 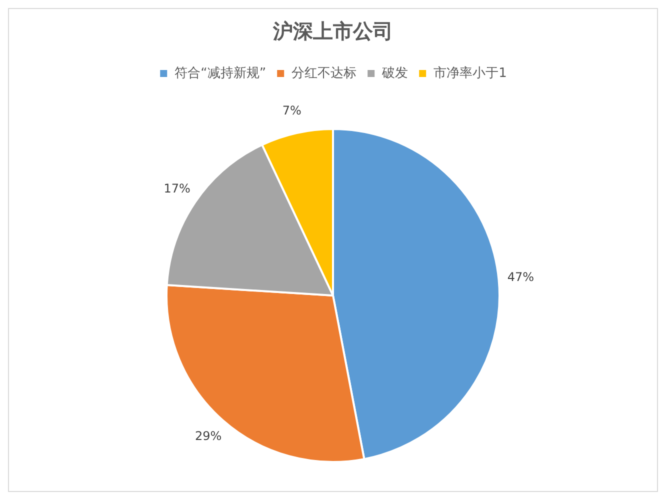 What do you see at coordinates (208, 436) in the screenshot?
I see `data-label: 29%` at bounding box center [208, 436].